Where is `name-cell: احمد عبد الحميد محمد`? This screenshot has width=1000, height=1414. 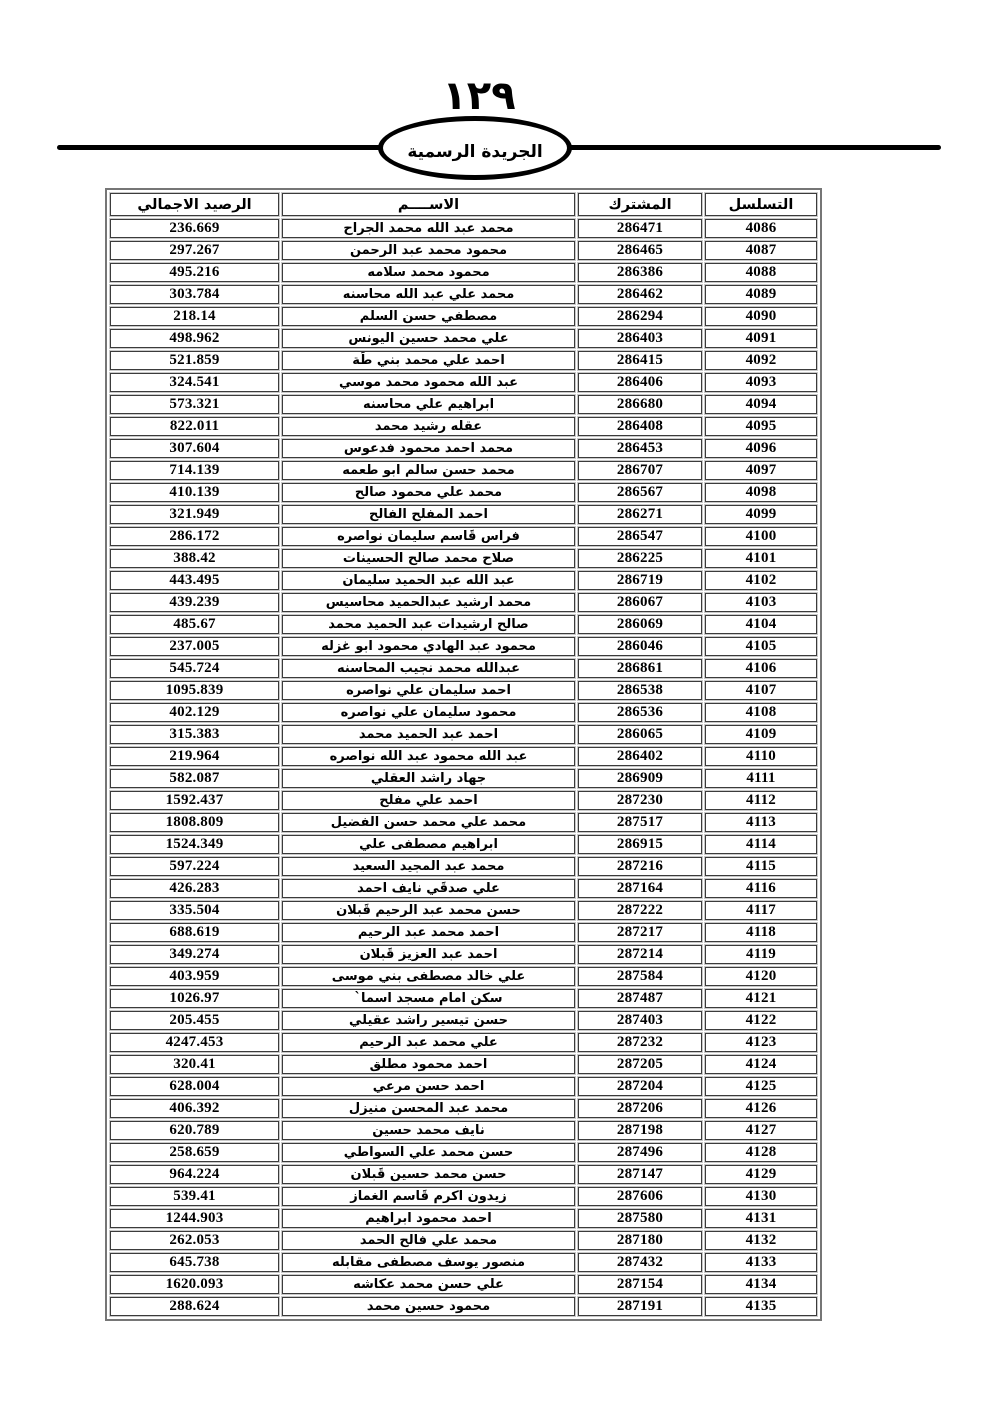 name-cell: احمد عبد الحميد محمد is located at coordinates (428, 734).